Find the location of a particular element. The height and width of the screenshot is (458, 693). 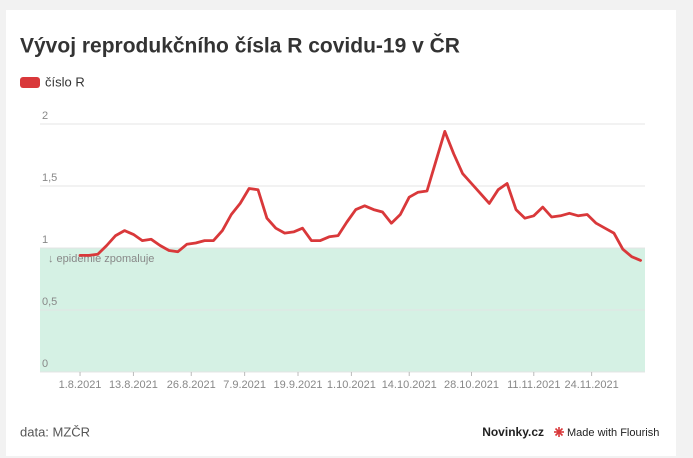

y-tick-label: 2 is located at coordinates (45, 116).